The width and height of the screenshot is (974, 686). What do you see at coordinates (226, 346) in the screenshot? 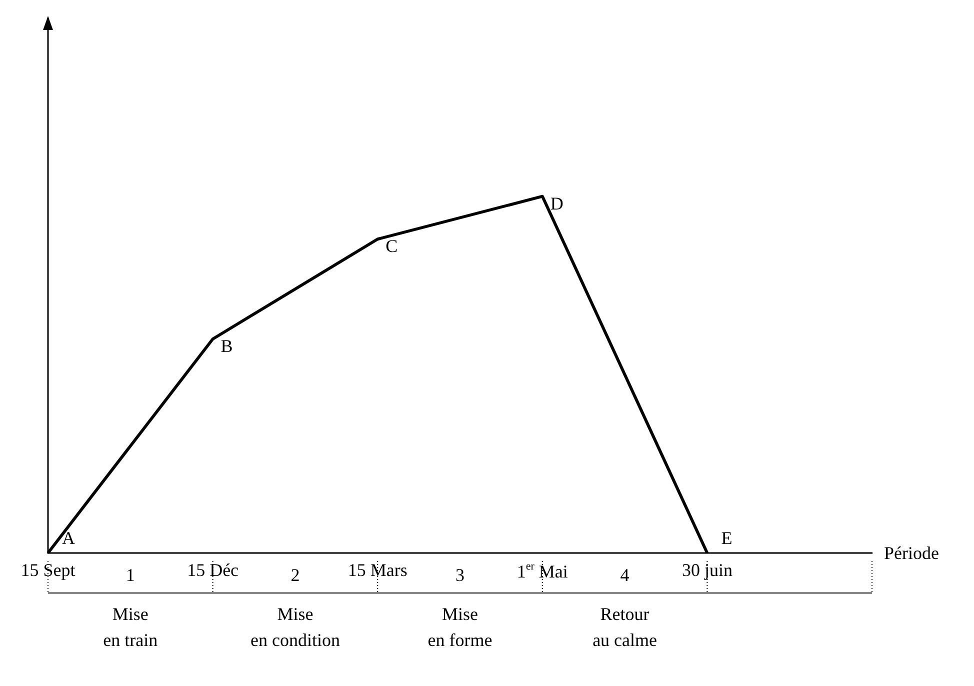
I see `annotation: B` at bounding box center [226, 346].